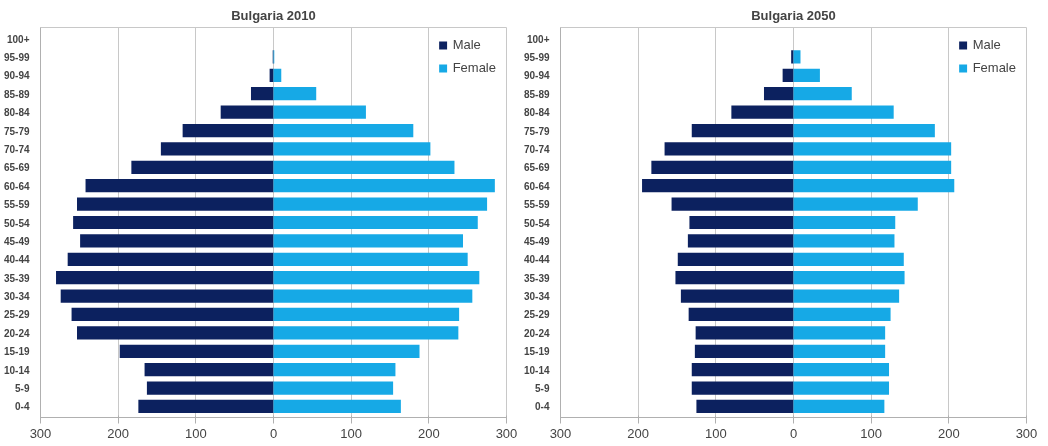 The height and width of the screenshot is (446, 1048). I want to click on y-tick-label: 0-4, so click(542, 407).